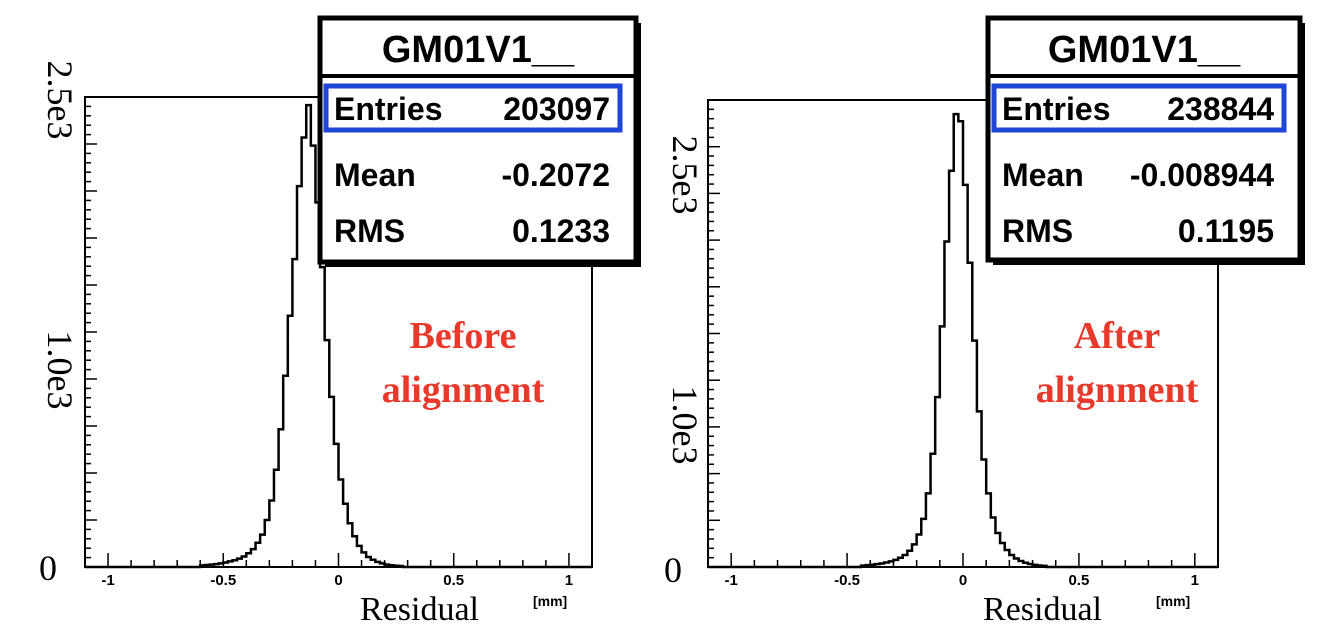 The image size is (1324, 630). I want to click on stats-row-value: 0.1233, so click(561, 231).